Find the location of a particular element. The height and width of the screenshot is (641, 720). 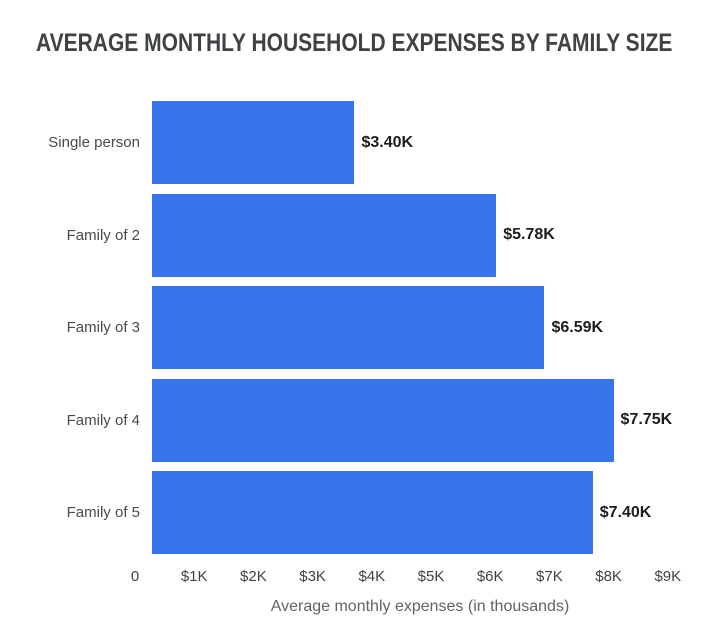

category-label: Family of 4 is located at coordinates (103, 420).